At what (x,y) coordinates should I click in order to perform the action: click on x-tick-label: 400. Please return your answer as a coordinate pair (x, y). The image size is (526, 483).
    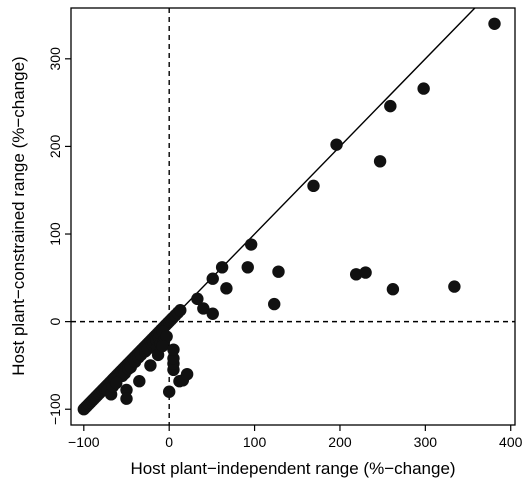
    Looking at the image, I should click on (511, 442).